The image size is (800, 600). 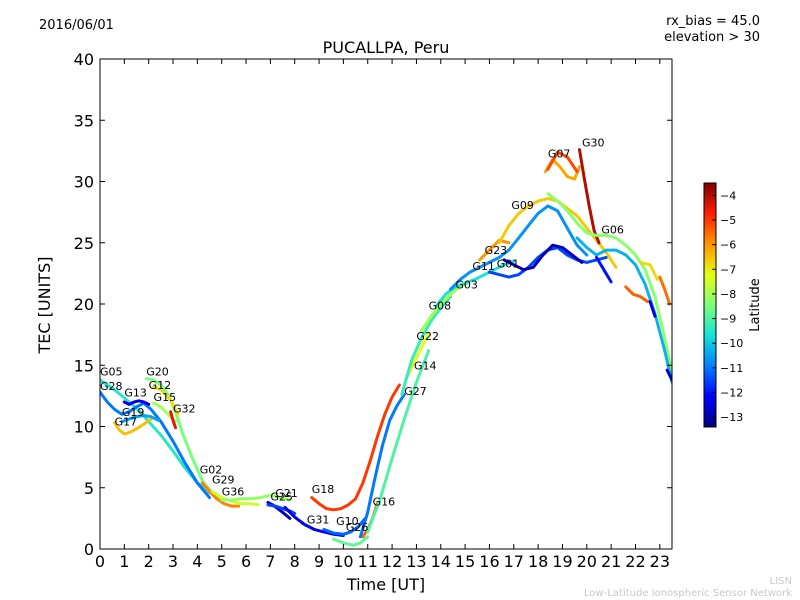 What do you see at coordinates (223, 479) in the screenshot?
I see `satellite-label-g29: G29` at bounding box center [223, 479].